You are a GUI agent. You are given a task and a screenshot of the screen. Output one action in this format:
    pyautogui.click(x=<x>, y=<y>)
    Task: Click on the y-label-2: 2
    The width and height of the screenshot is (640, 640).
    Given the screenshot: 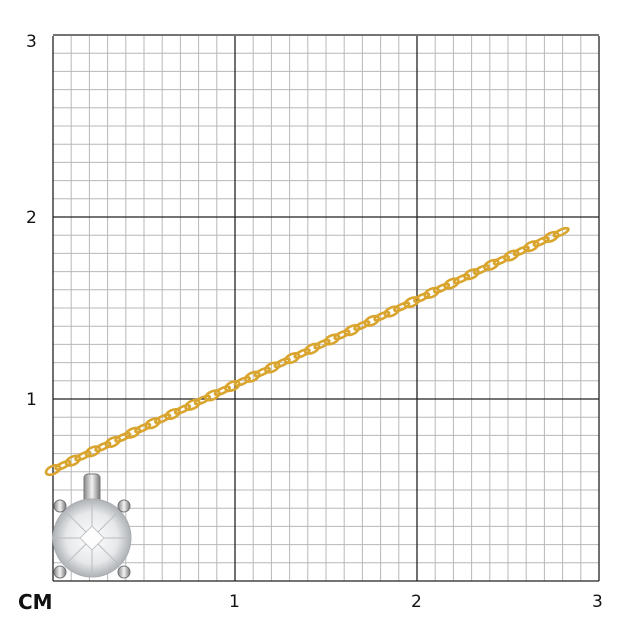 What is the action you would take?
    pyautogui.click(x=31, y=218)
    